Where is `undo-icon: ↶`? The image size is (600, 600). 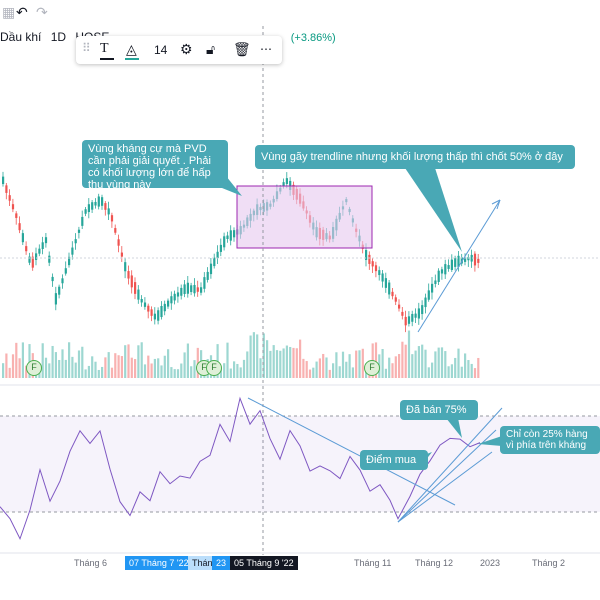 undo-icon: ↶ is located at coordinates (22, 12).